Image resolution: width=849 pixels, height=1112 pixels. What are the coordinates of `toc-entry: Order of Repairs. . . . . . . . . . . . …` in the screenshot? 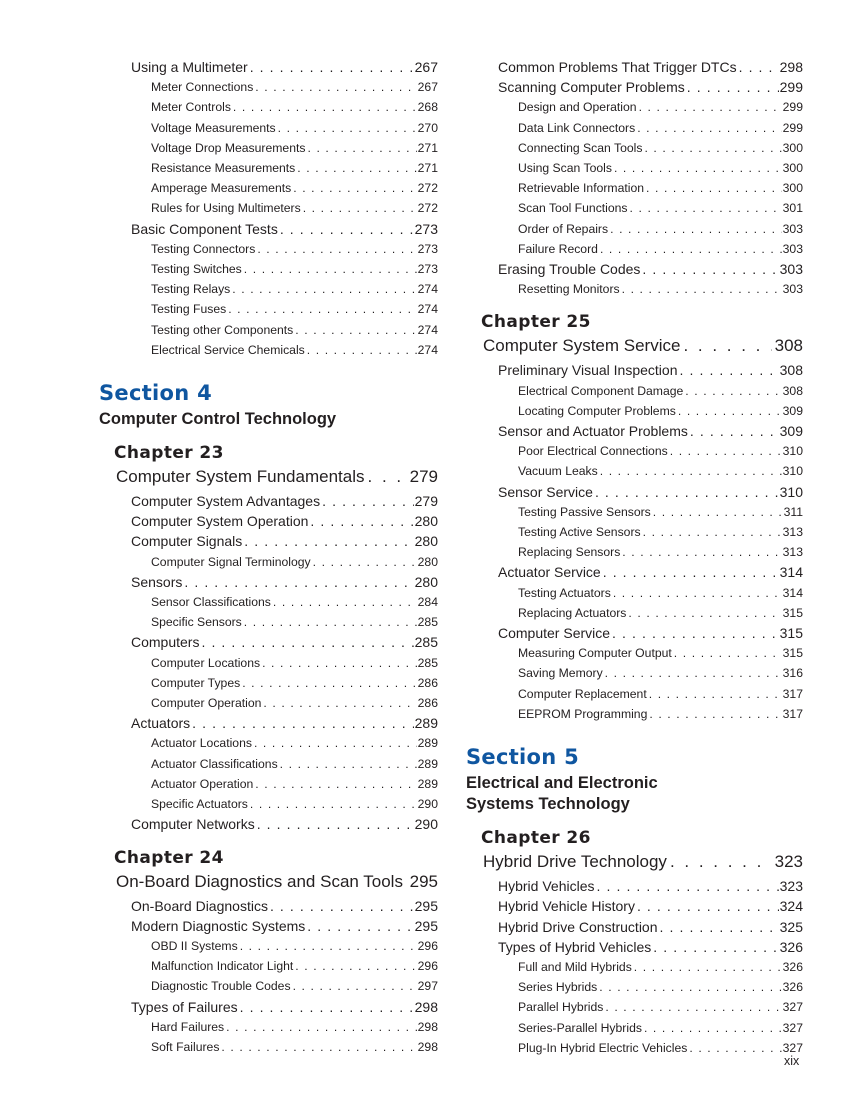 It's located at (634, 229).